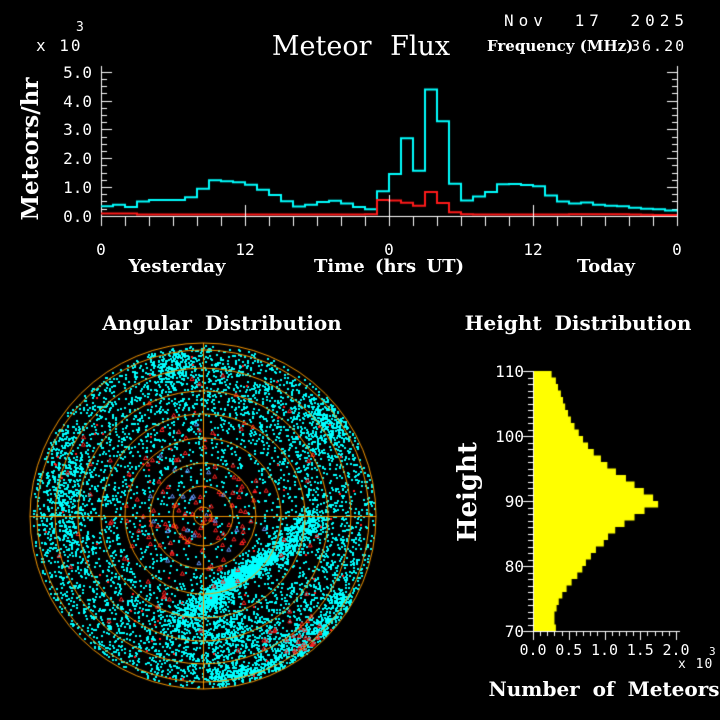 Image resolution: width=720 pixels, height=720 pixels. What do you see at coordinates (80, 27) in the screenshot?
I see `flux-y-multiplier-exponent: 3` at bounding box center [80, 27].